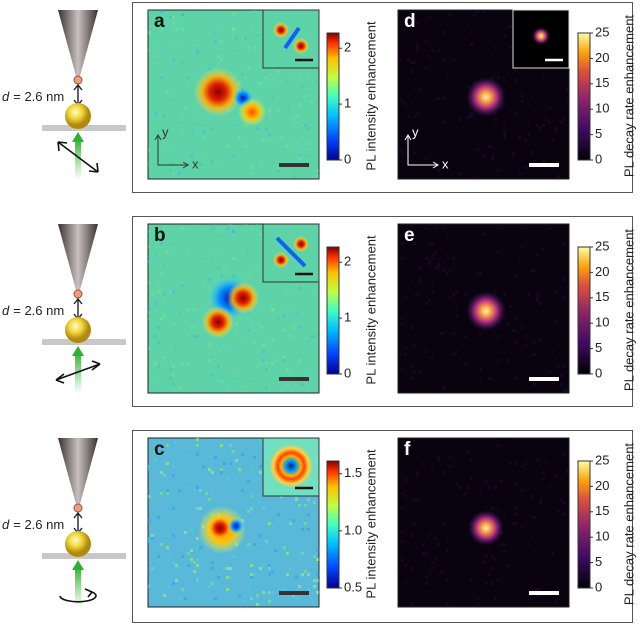 The image size is (640, 631). What do you see at coordinates (410, 21) in the screenshot?
I see `panel-letter: d` at bounding box center [410, 21].